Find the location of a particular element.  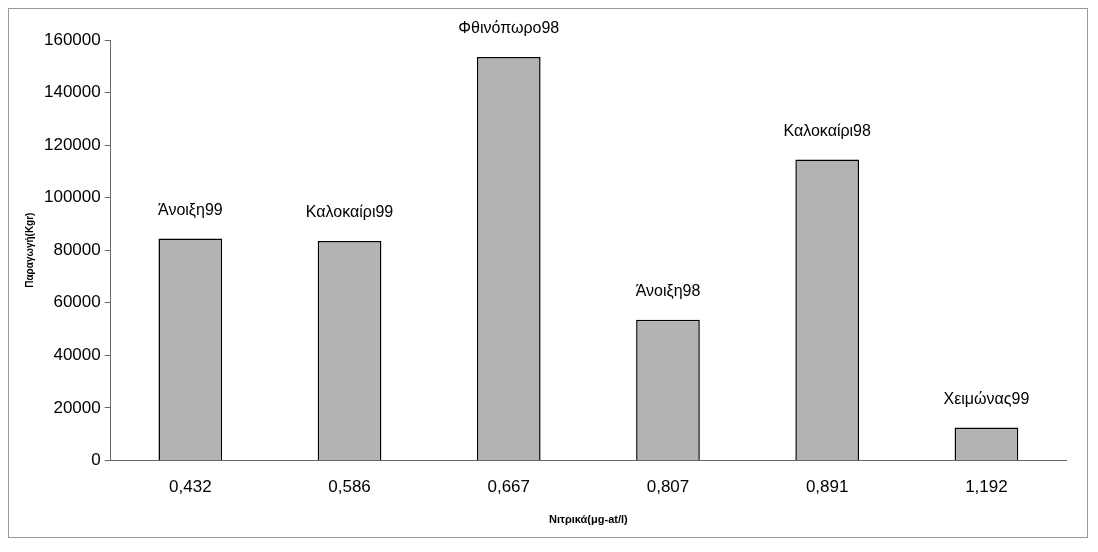

y-tick-label: 120000 is located at coordinates (72, 144).